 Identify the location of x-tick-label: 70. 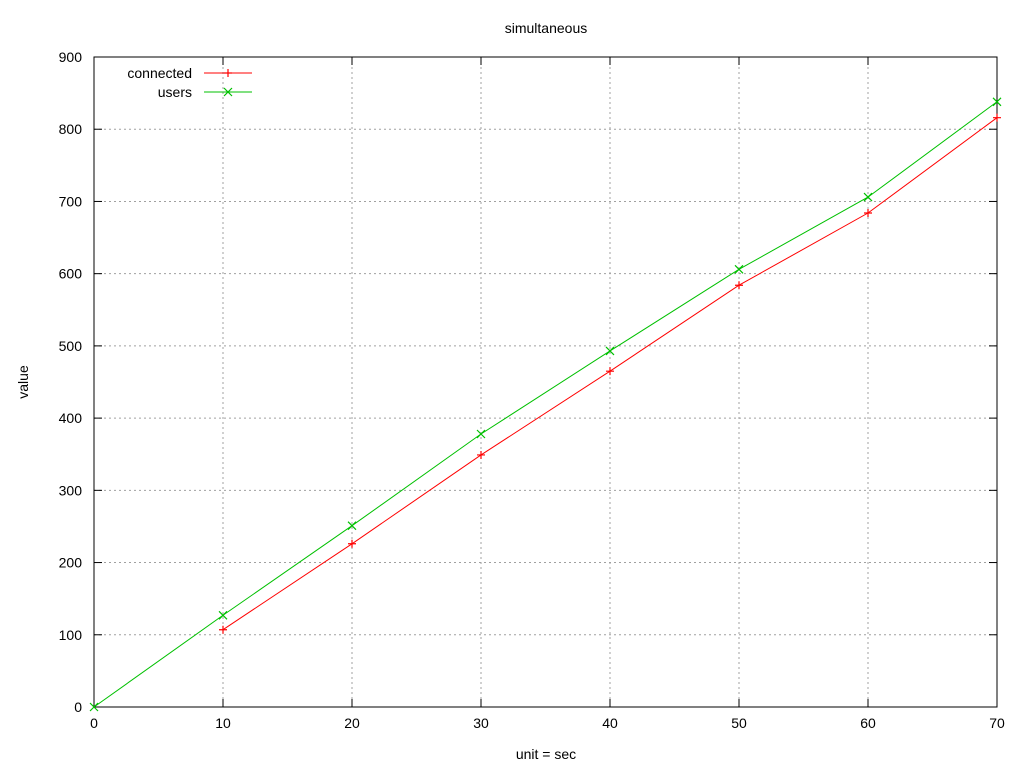
(997, 723).